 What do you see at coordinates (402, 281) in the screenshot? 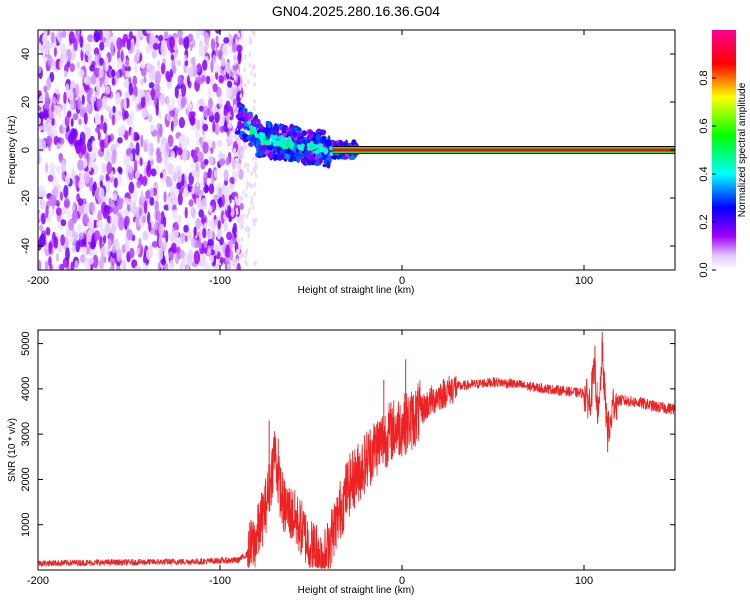
I see `x-tick-label: 0` at bounding box center [402, 281].